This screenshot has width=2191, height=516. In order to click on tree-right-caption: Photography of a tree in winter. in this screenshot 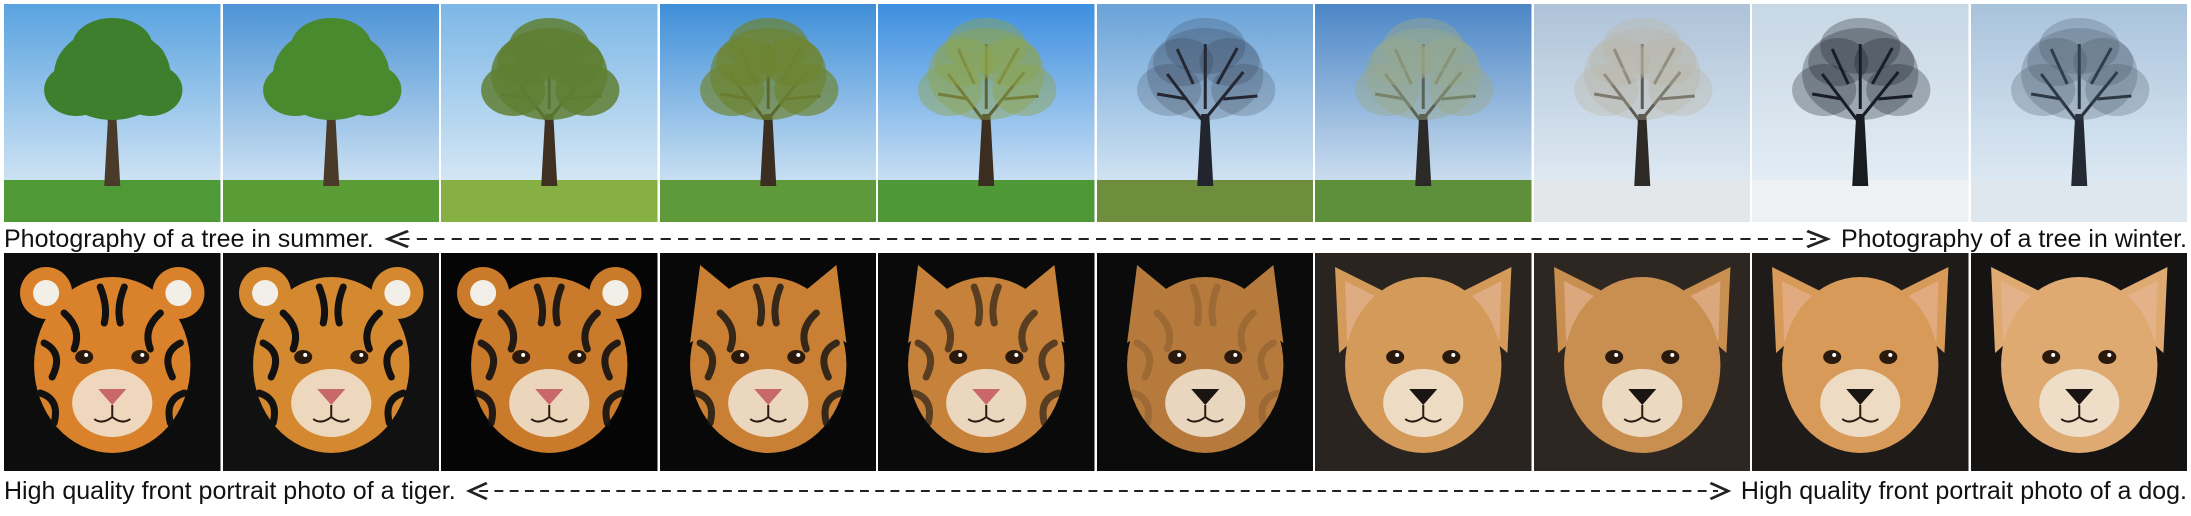, I will do `click(2013, 238)`.